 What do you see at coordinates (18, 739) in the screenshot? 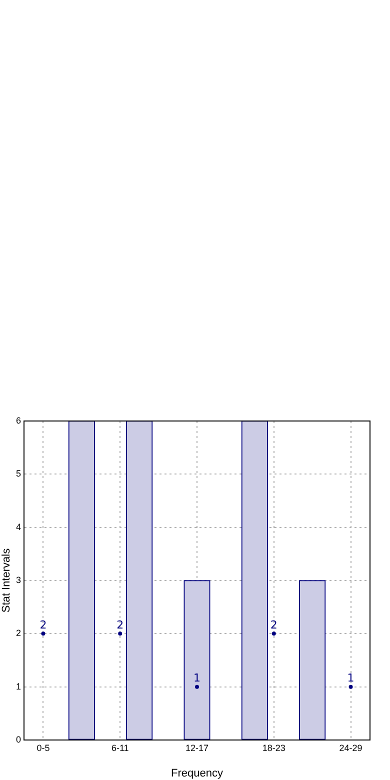
I see `y-tick-label: 0` at bounding box center [18, 739].